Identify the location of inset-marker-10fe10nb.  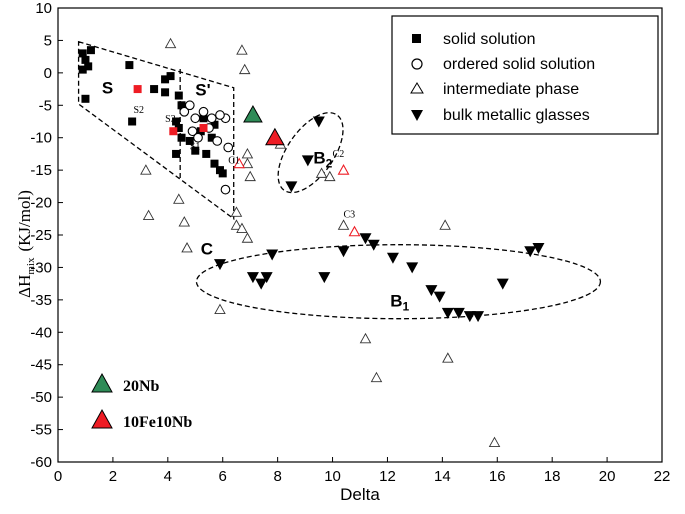
(102, 418).